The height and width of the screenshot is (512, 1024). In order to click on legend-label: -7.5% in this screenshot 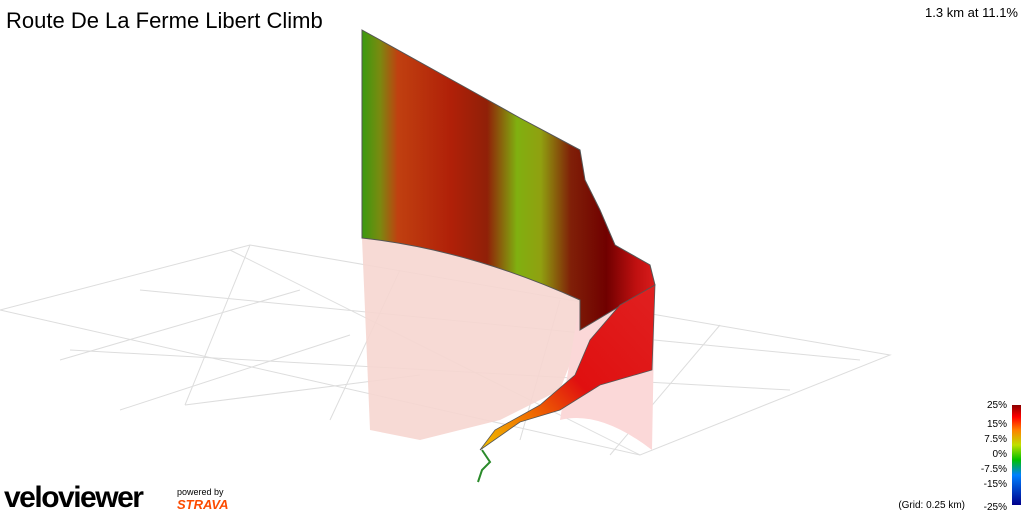, I will do `click(994, 469)`.